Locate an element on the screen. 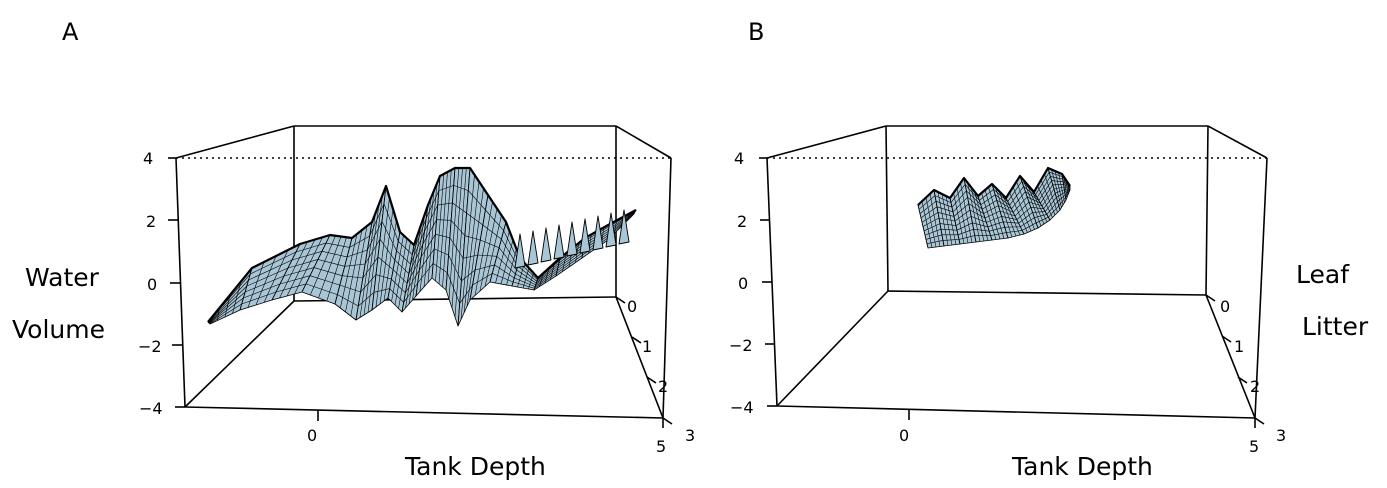 The image size is (1387, 488). panel-b-x-tick-label: 0 is located at coordinates (904, 435).